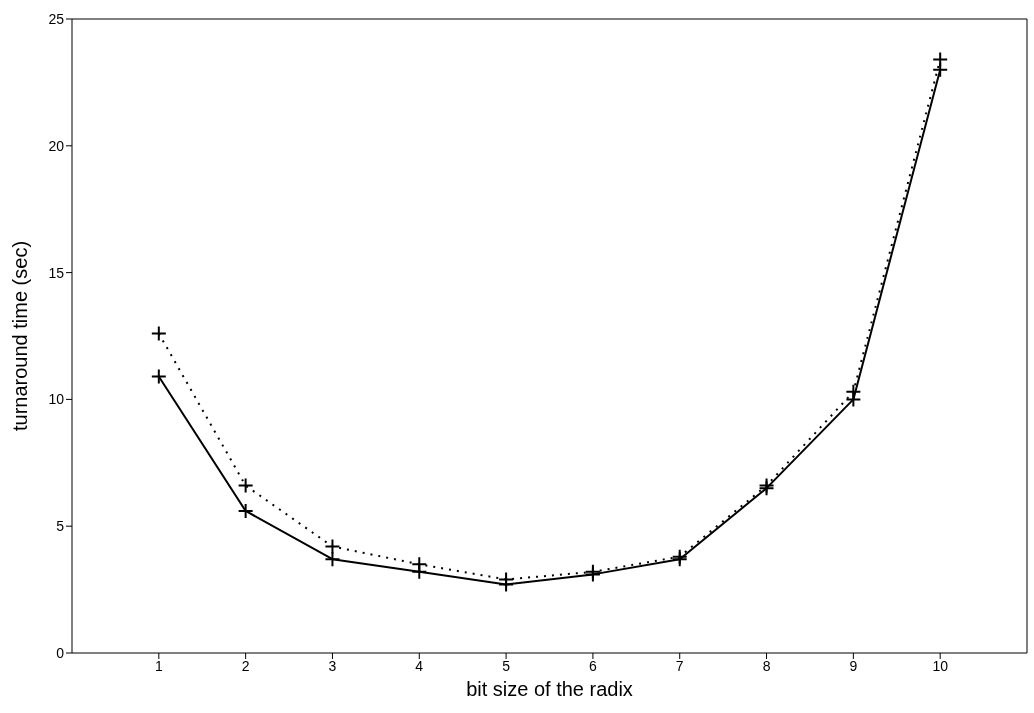  What do you see at coordinates (60, 526) in the screenshot?
I see `y-tick-label: 5` at bounding box center [60, 526].